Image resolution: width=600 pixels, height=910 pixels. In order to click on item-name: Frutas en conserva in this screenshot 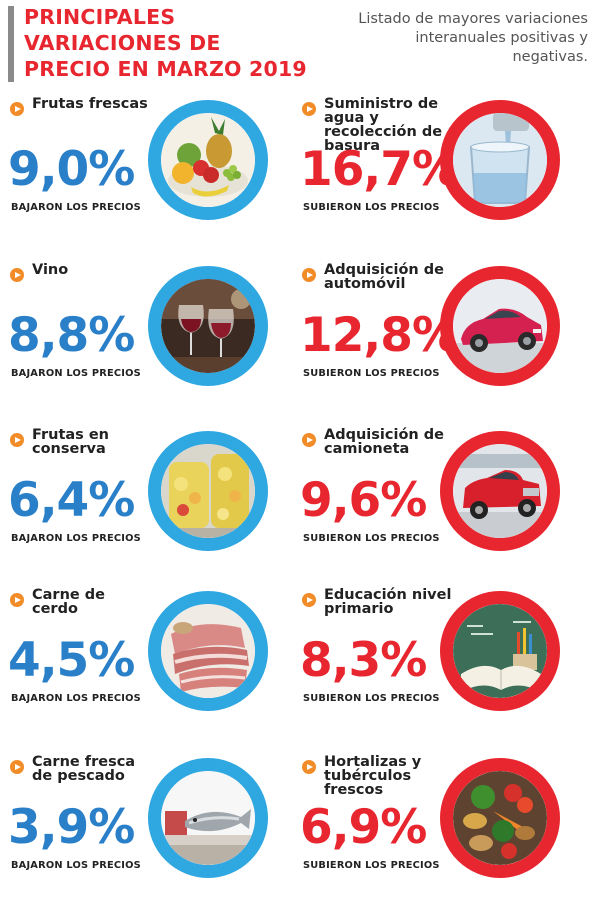, I will do `click(71, 442)`.